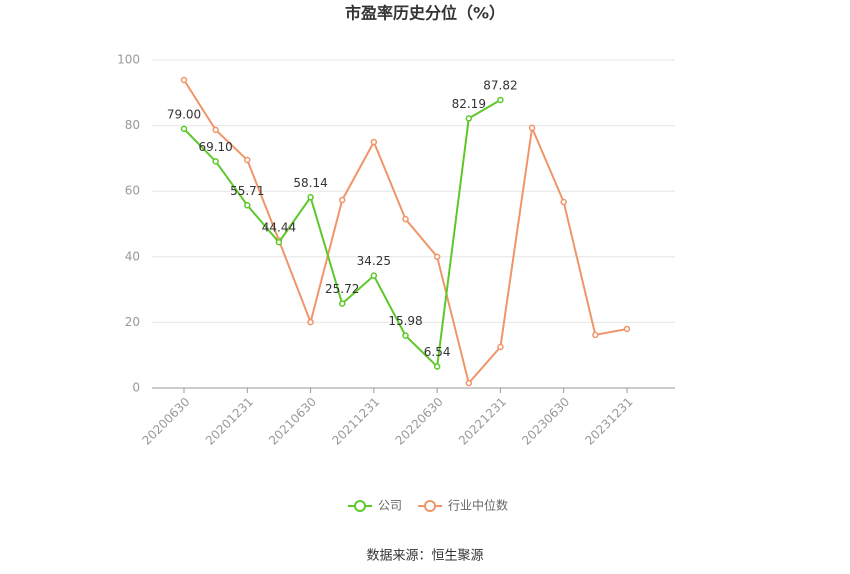 The height and width of the screenshot is (574, 850). Describe the element at coordinates (128, 60) in the screenshot. I see `y-tick-label: 100` at that location.